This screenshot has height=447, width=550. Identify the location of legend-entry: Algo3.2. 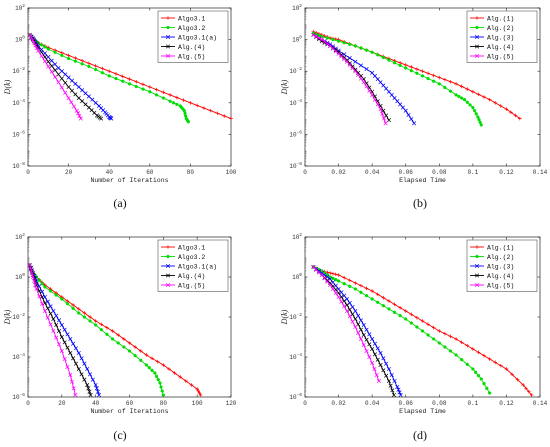
(191, 257).